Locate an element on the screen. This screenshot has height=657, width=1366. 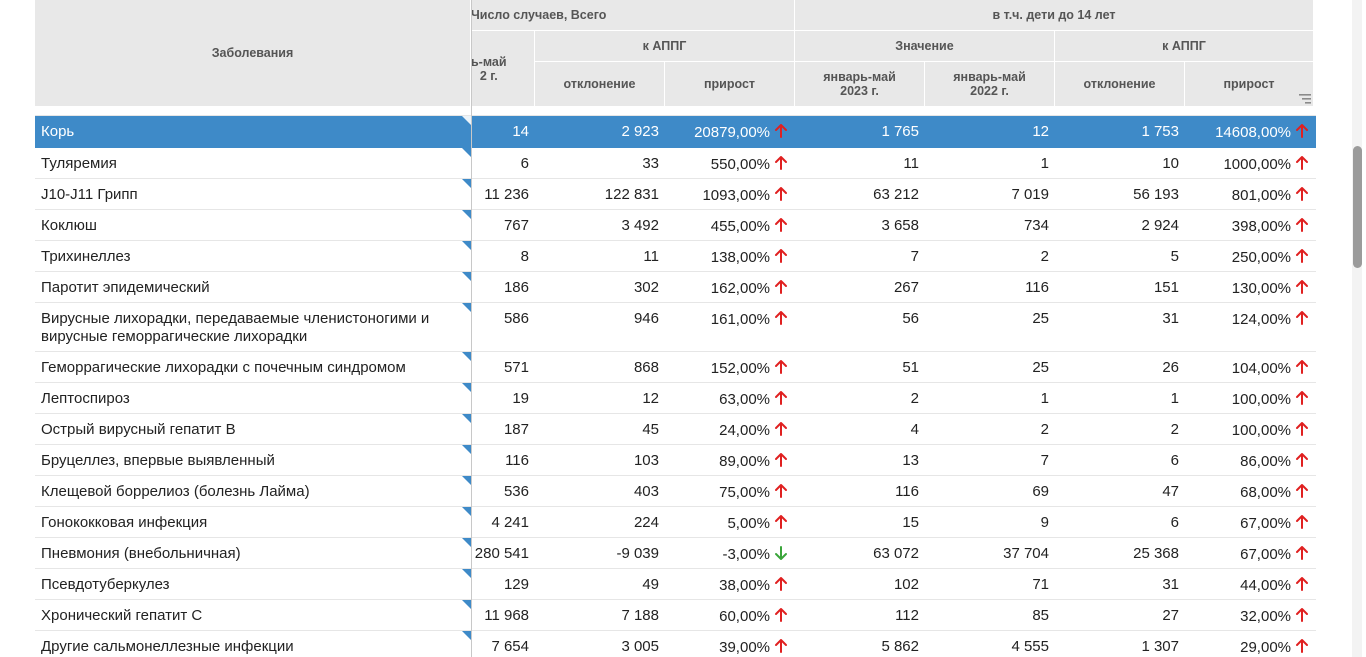
cell-growth-children: 14608,00% is located at coordinates (1250, 131).